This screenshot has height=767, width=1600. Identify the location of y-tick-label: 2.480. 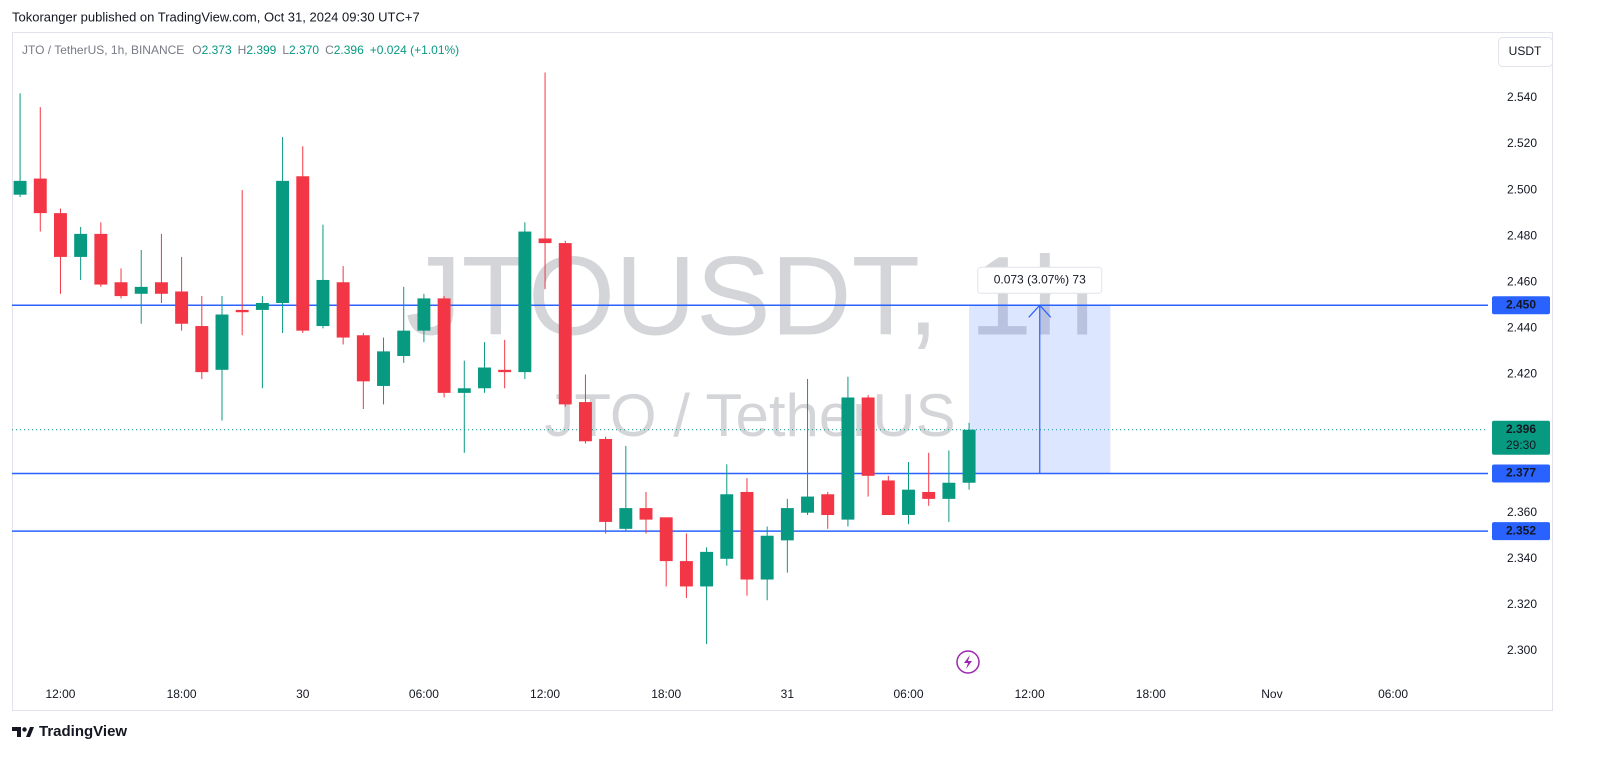
(1522, 235).